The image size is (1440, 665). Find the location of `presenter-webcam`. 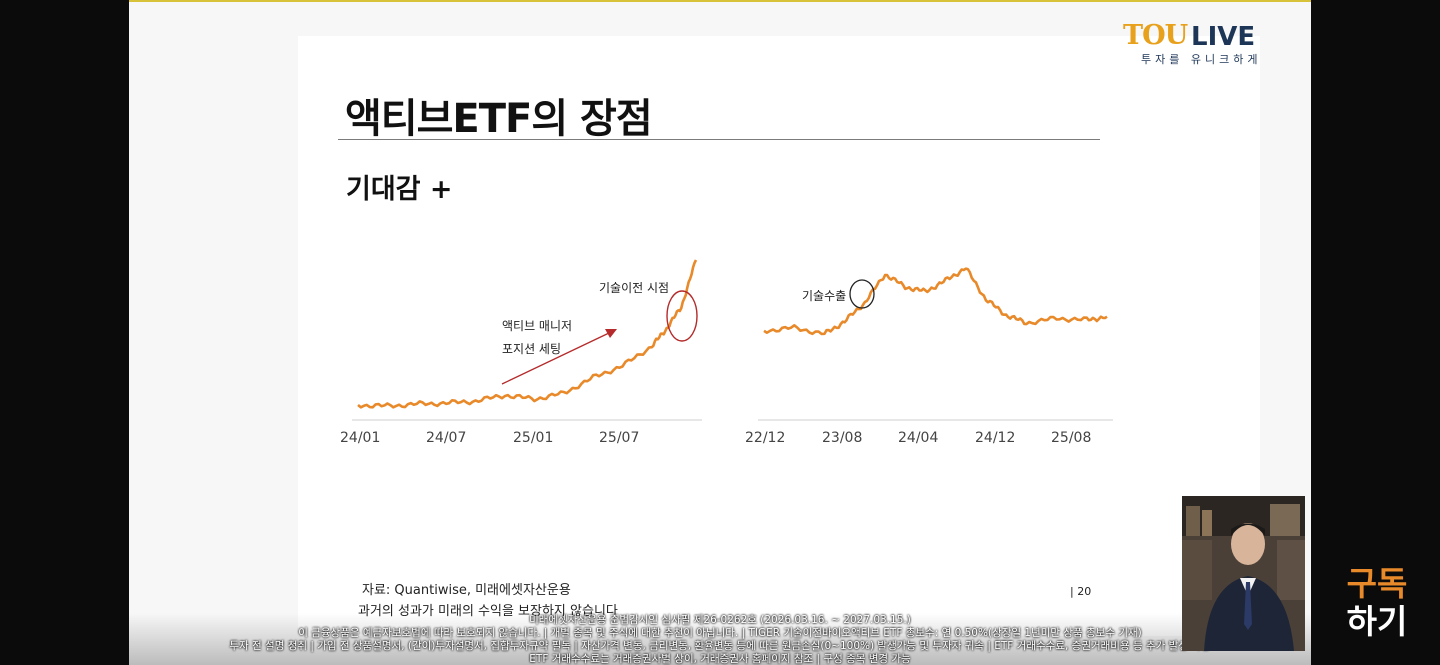

presenter-webcam is located at coordinates (1243, 573).